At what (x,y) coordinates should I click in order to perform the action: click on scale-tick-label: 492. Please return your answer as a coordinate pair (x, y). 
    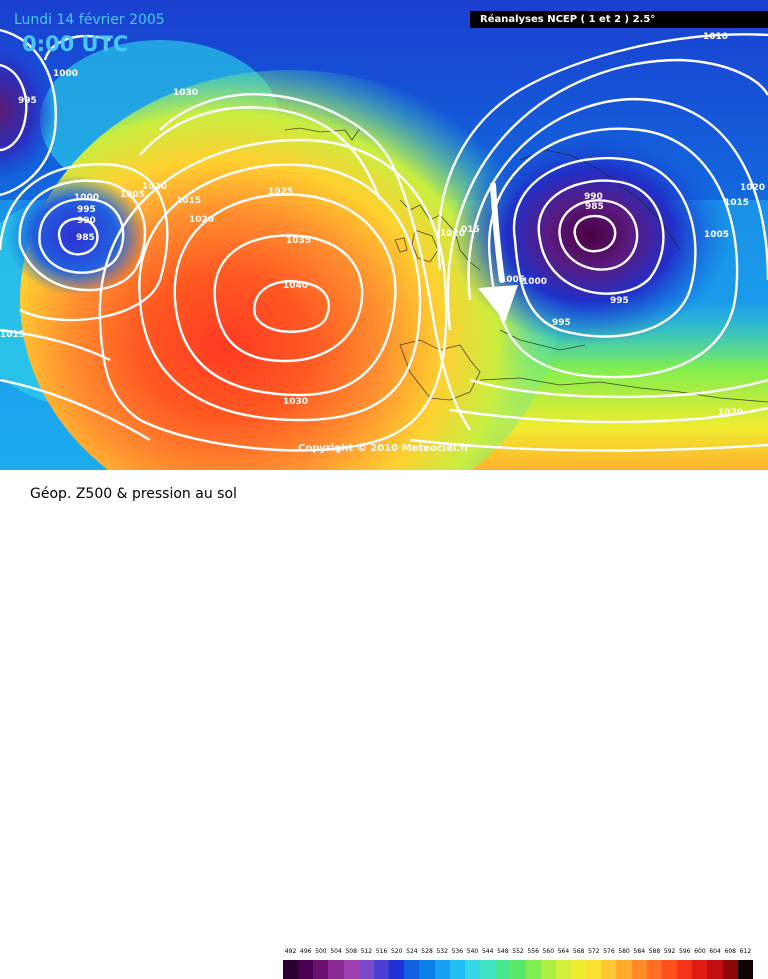
    Looking at the image, I should click on (290, 951).